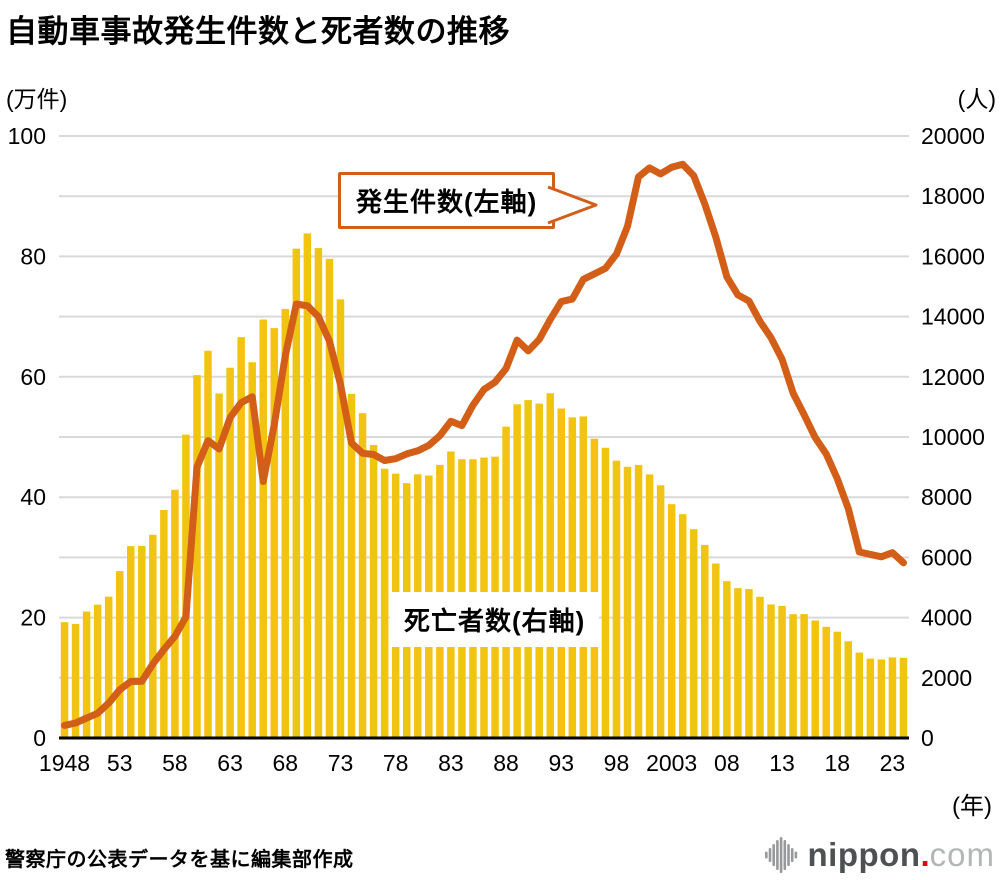  I want to click on x-axis-tick-label: 63, so click(230, 763).